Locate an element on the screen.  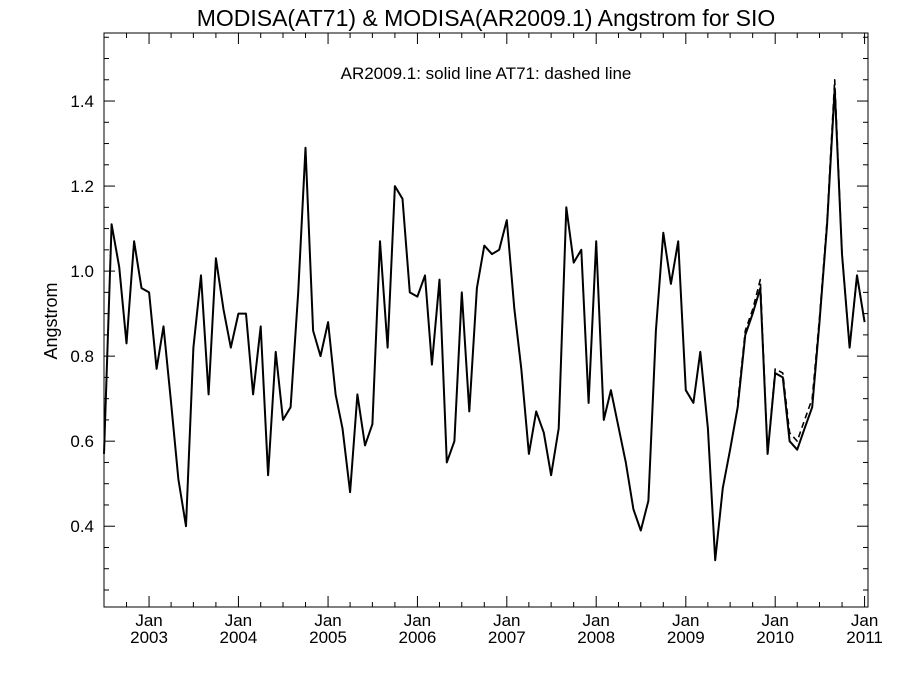
y-tick-label: 1.4 is located at coordinates (82, 101).